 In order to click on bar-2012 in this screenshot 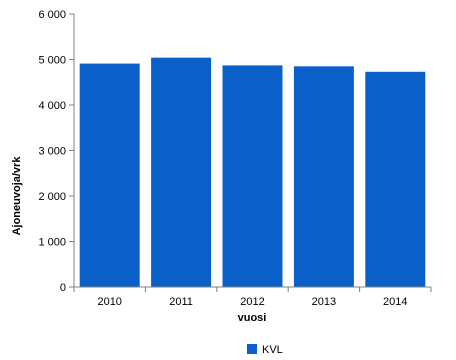, I will do `click(252, 176)`.